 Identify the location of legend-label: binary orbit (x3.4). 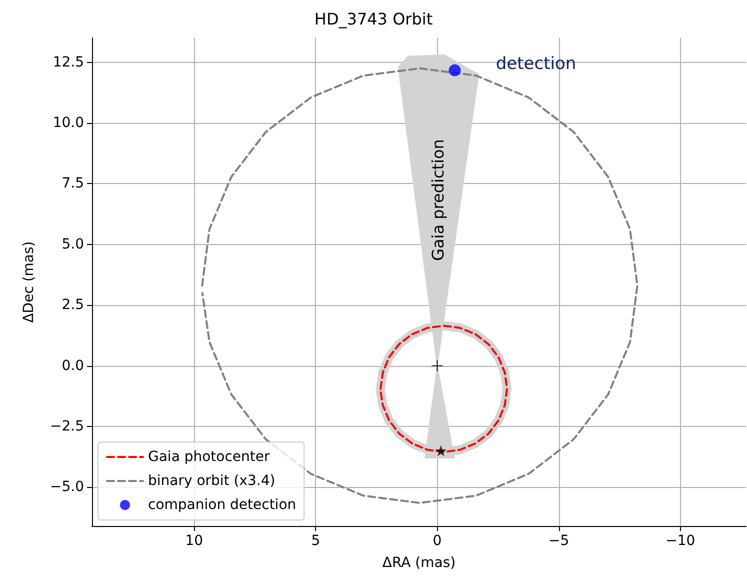
(212, 481).